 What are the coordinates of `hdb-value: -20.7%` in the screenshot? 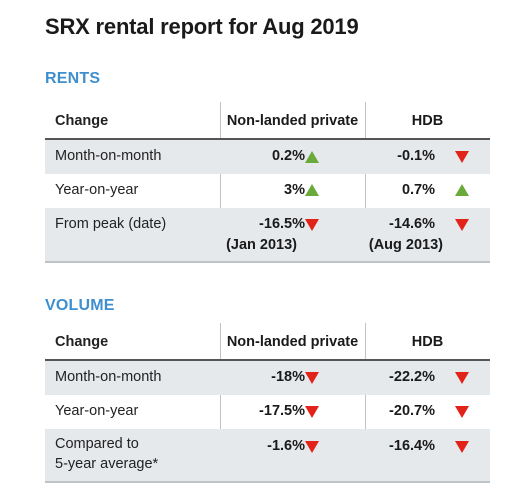 It's located at (412, 411).